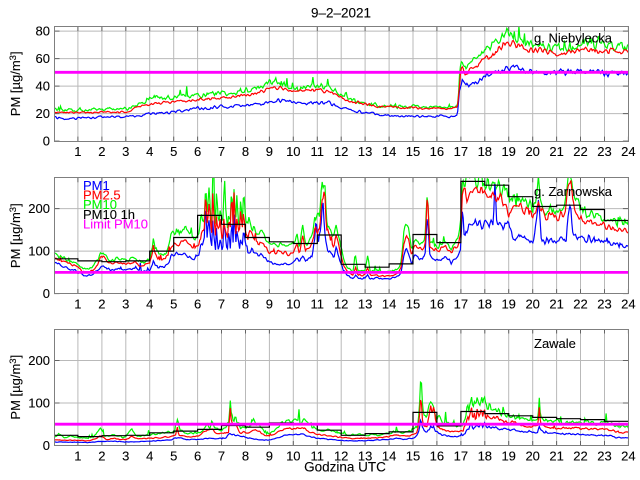 The width and height of the screenshot is (640, 480). I want to click on svg-text: PM10 1h, so click(109, 214).